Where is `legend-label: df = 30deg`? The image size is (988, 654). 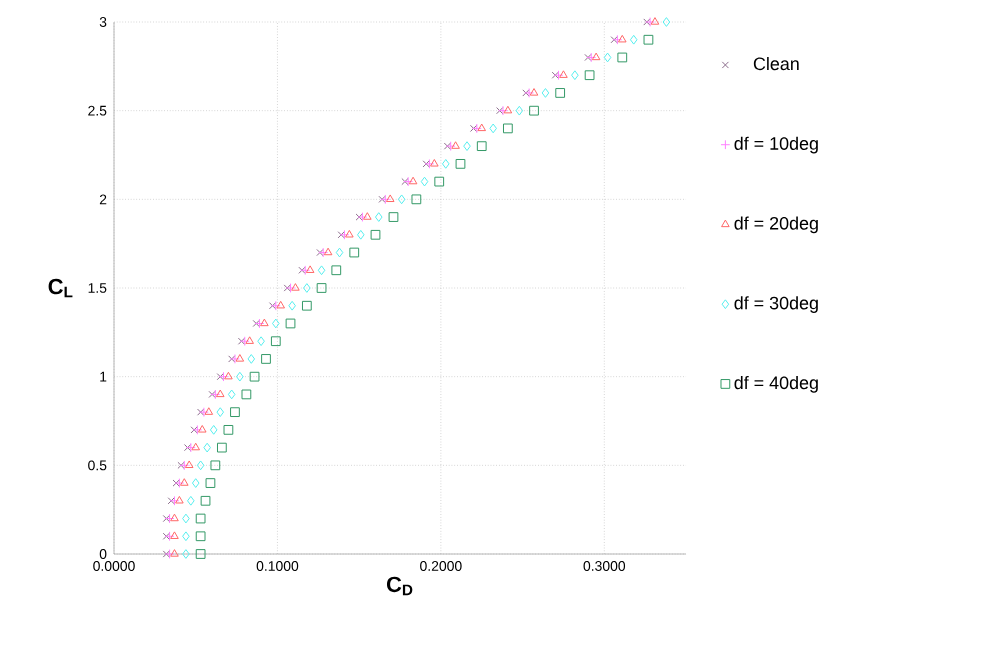
legend-label: df = 30deg is located at coordinates (776, 304).